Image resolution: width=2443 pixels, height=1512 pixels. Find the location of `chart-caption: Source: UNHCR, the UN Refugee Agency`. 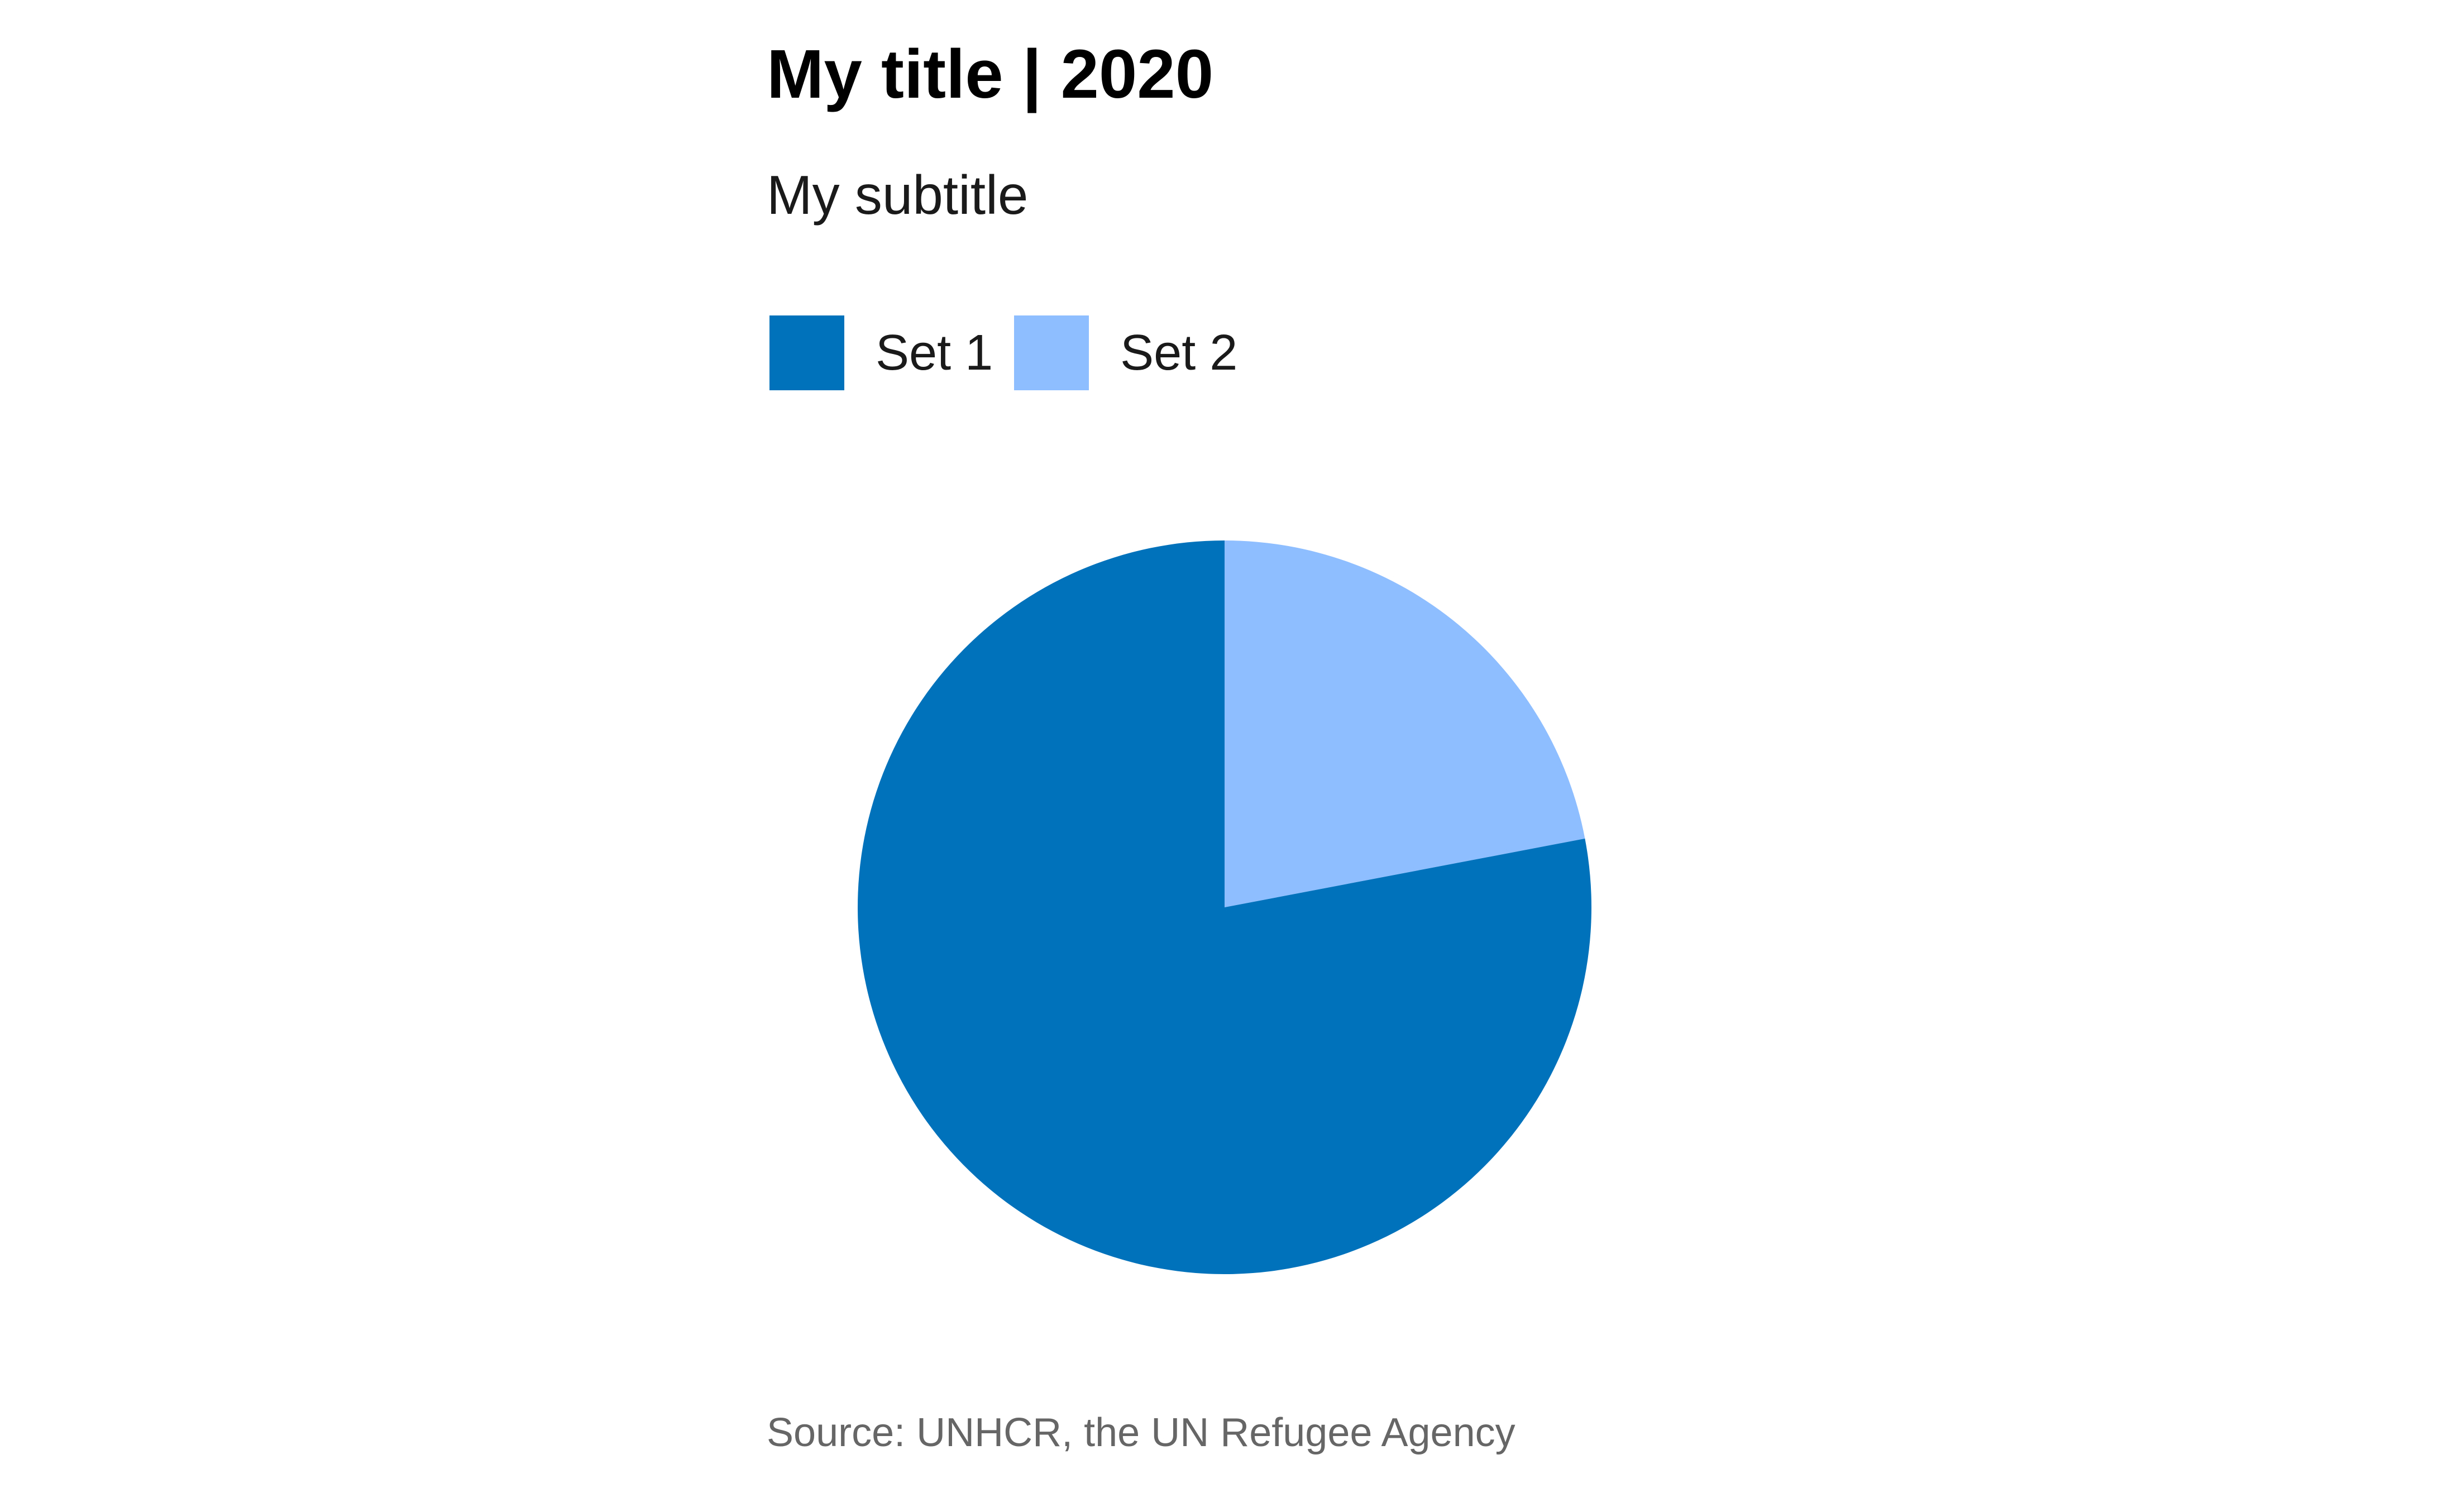

chart-caption: Source: UNHCR, the UN Refugee Agency is located at coordinates (1141, 1432).